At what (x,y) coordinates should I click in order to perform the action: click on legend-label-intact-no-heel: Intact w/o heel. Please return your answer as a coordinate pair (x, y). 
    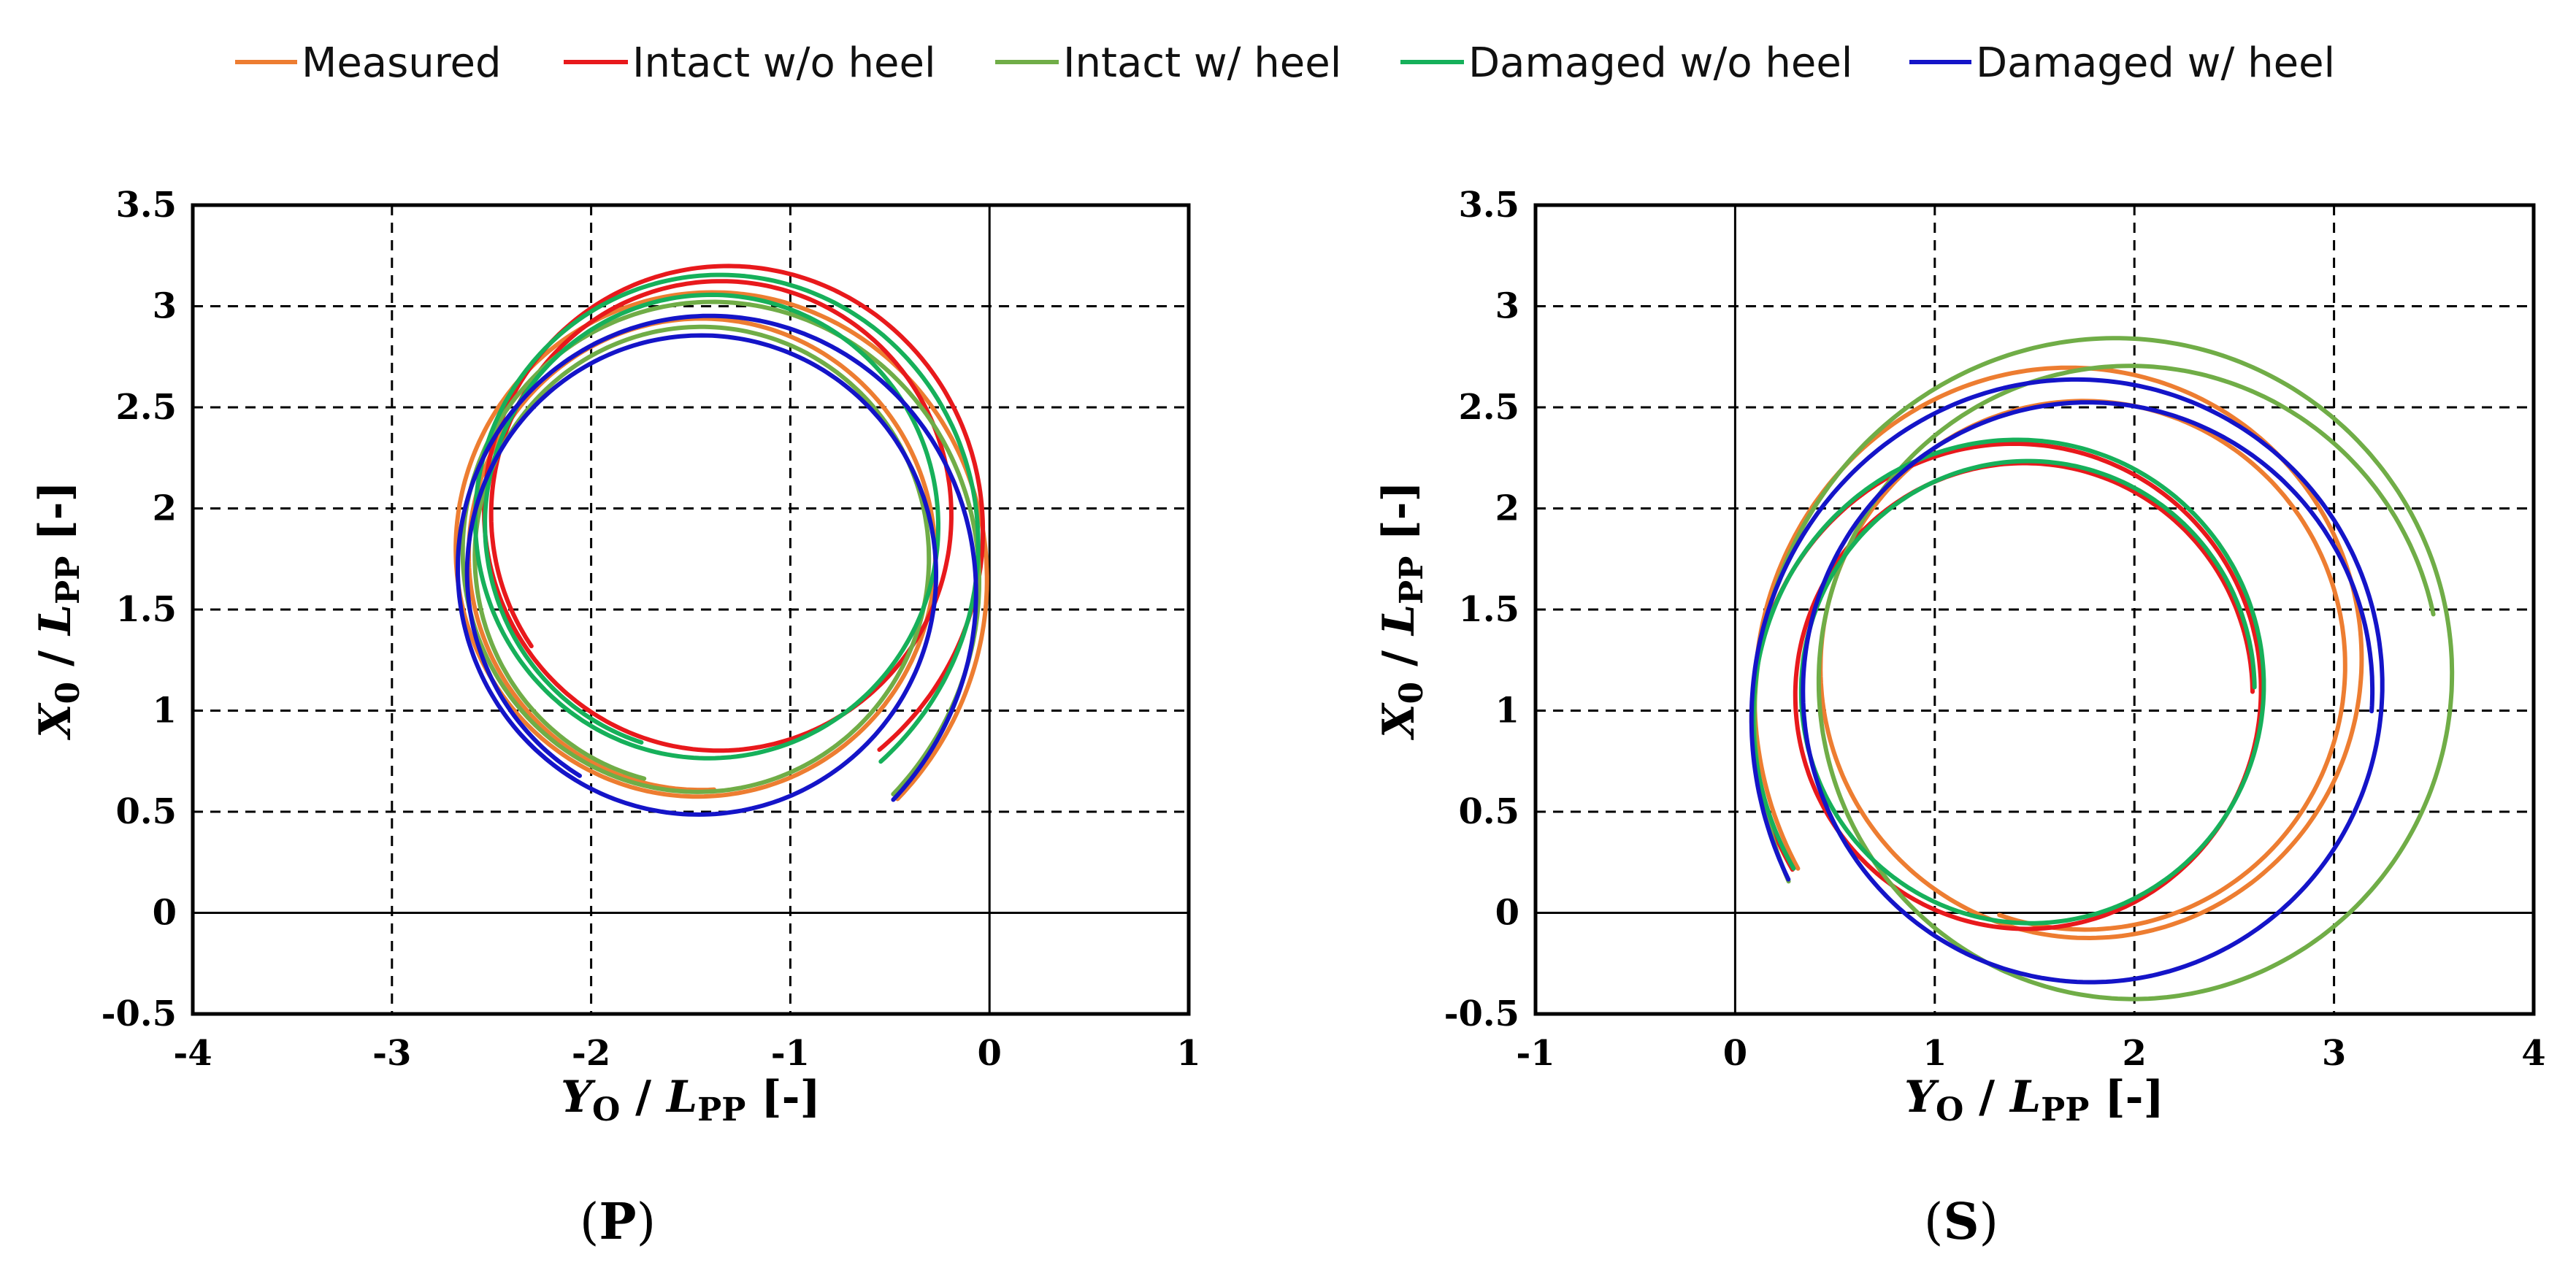
    Looking at the image, I should click on (784, 63).